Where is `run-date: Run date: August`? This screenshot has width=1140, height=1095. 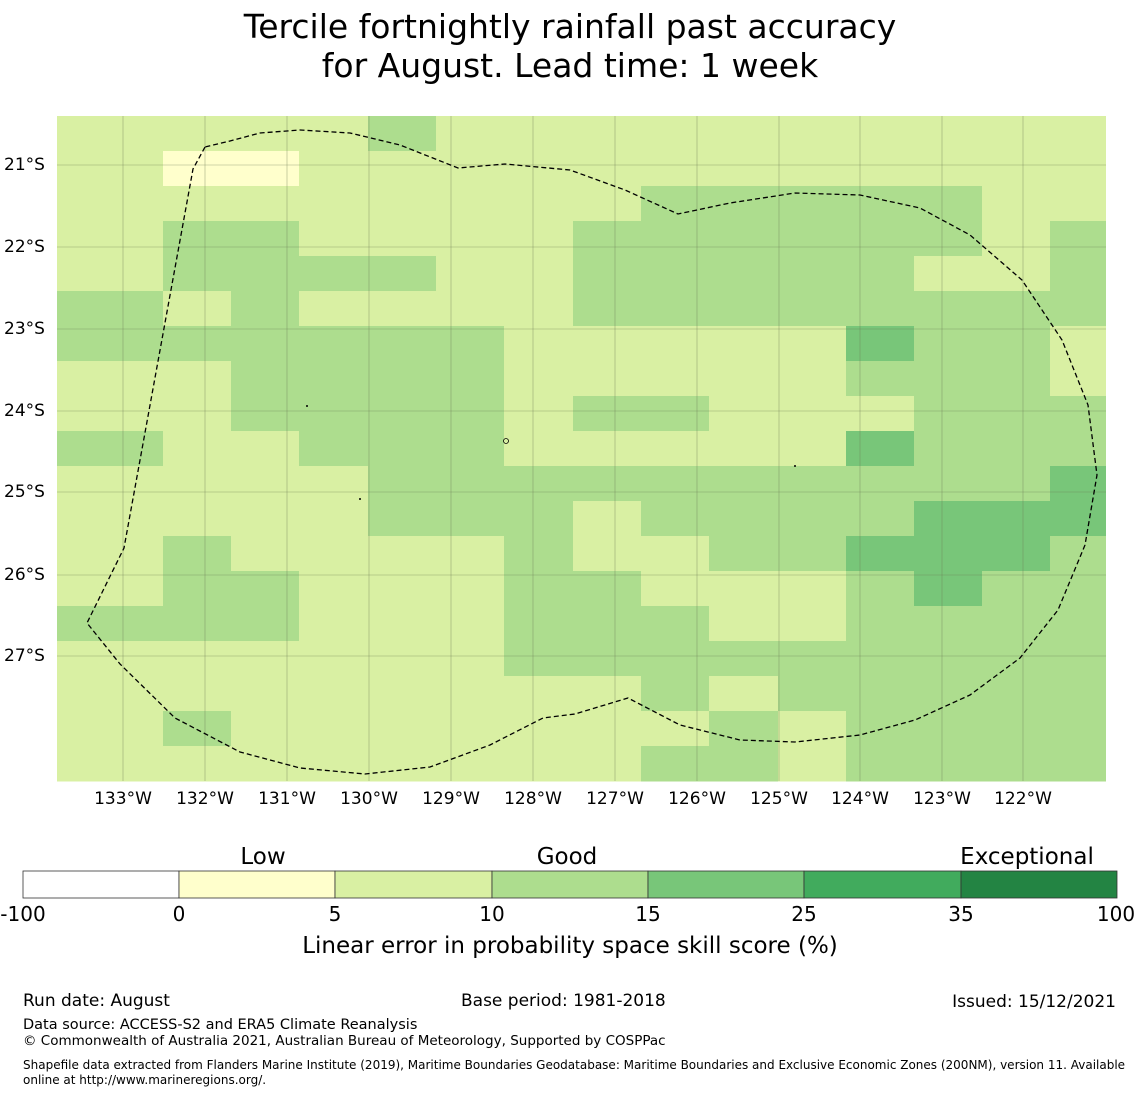 run-date: Run date: August is located at coordinates (96, 1001).